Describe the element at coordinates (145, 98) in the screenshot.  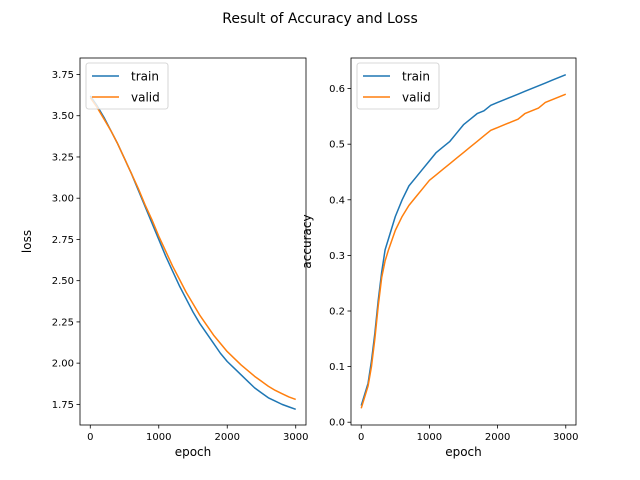
I see `loss-legend-label-valid: valid` at that location.